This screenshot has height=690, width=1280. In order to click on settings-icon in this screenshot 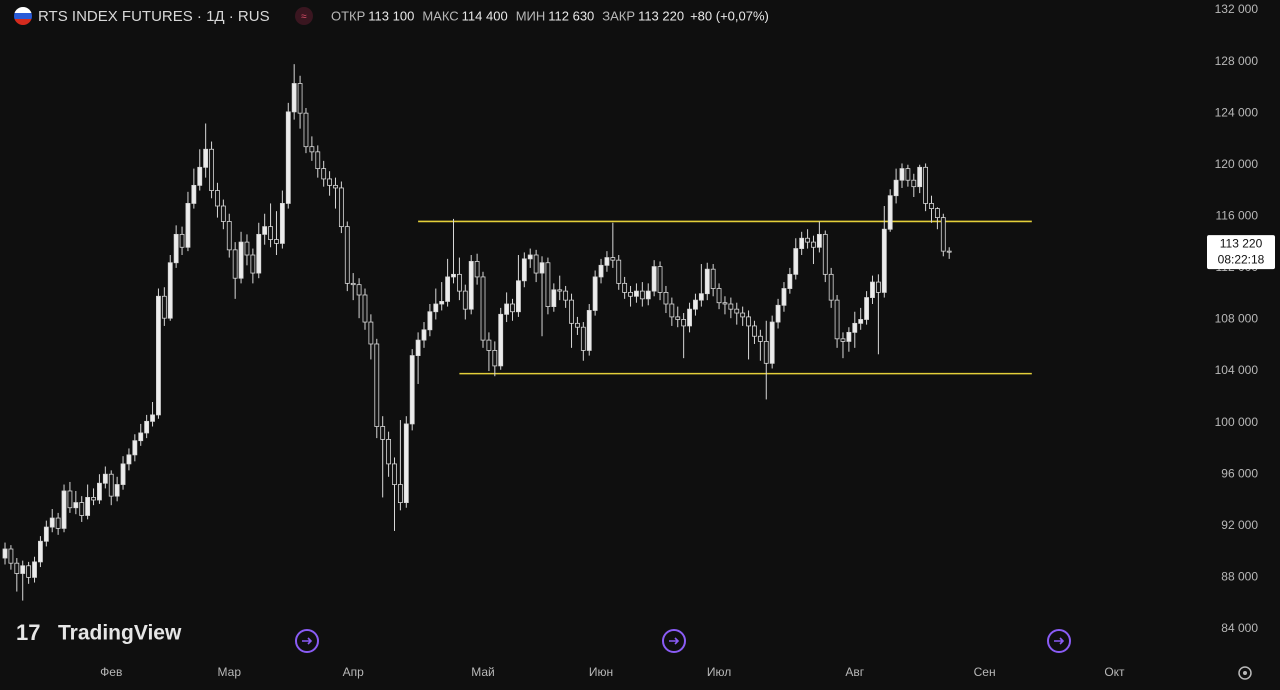, I will do `click(1245, 673)`.